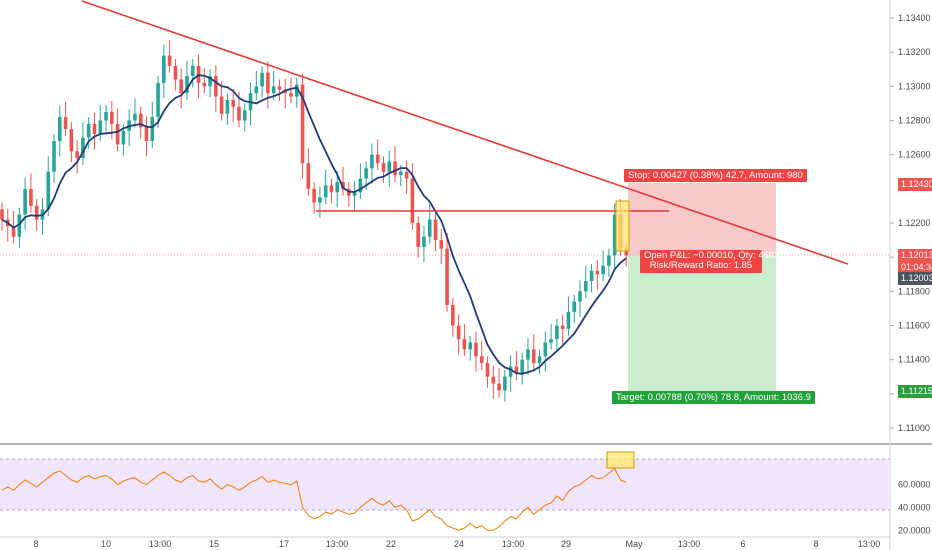 Image resolution: width=932 pixels, height=550 pixels. I want to click on grid-lines, so click(892, 223).